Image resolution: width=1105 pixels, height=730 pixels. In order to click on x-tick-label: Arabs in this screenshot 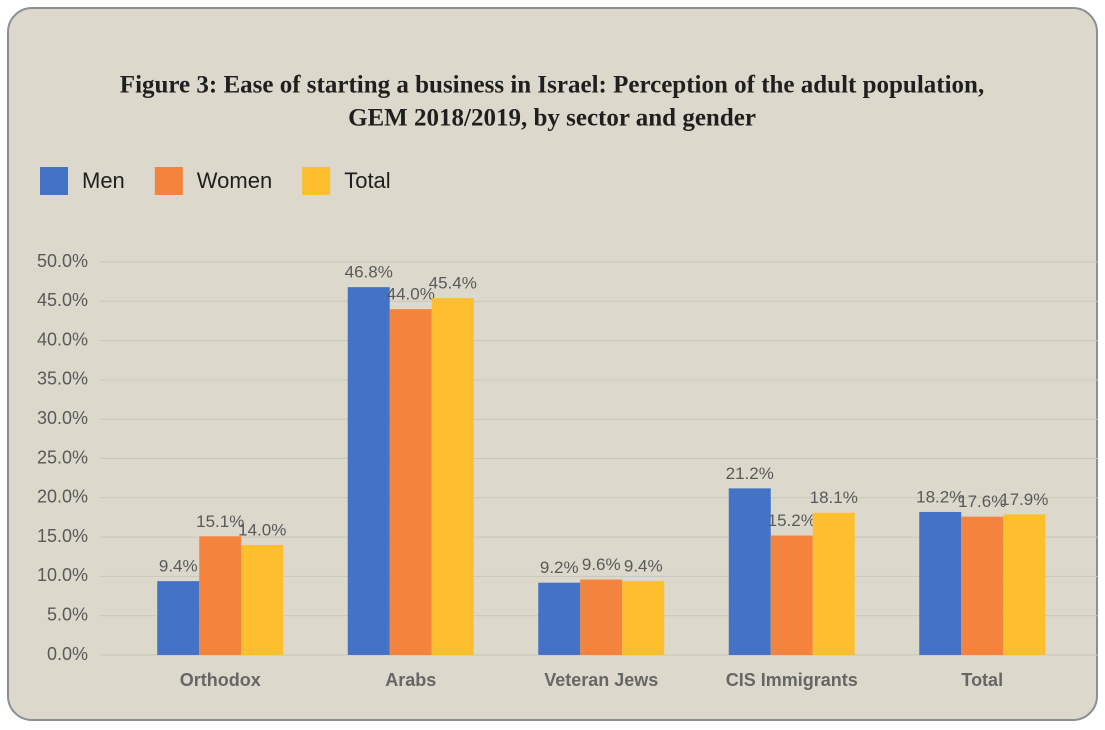, I will do `click(410, 680)`.